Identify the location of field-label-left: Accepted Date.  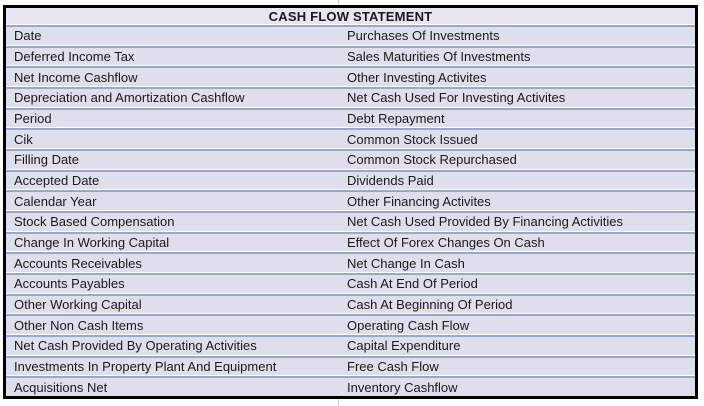
(57, 181).